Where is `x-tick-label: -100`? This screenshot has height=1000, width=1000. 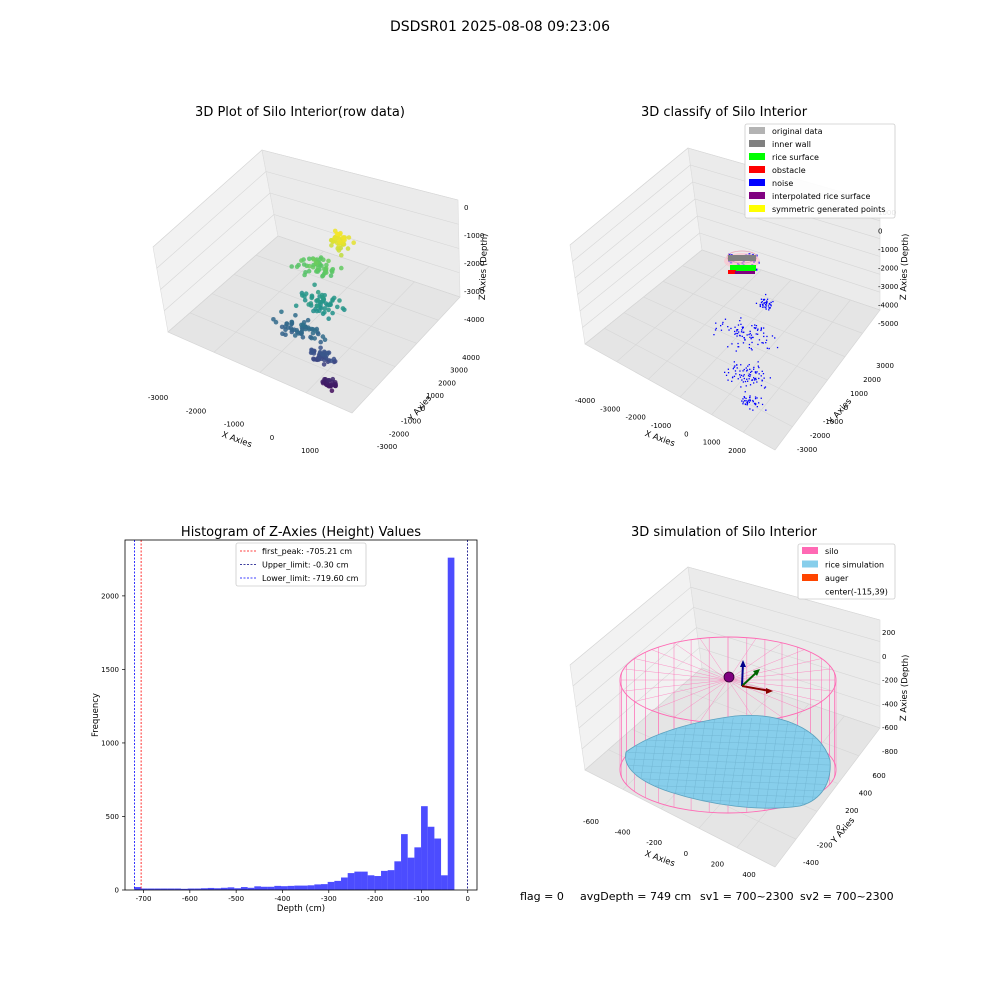 x-tick-label: -100 is located at coordinates (421, 899).